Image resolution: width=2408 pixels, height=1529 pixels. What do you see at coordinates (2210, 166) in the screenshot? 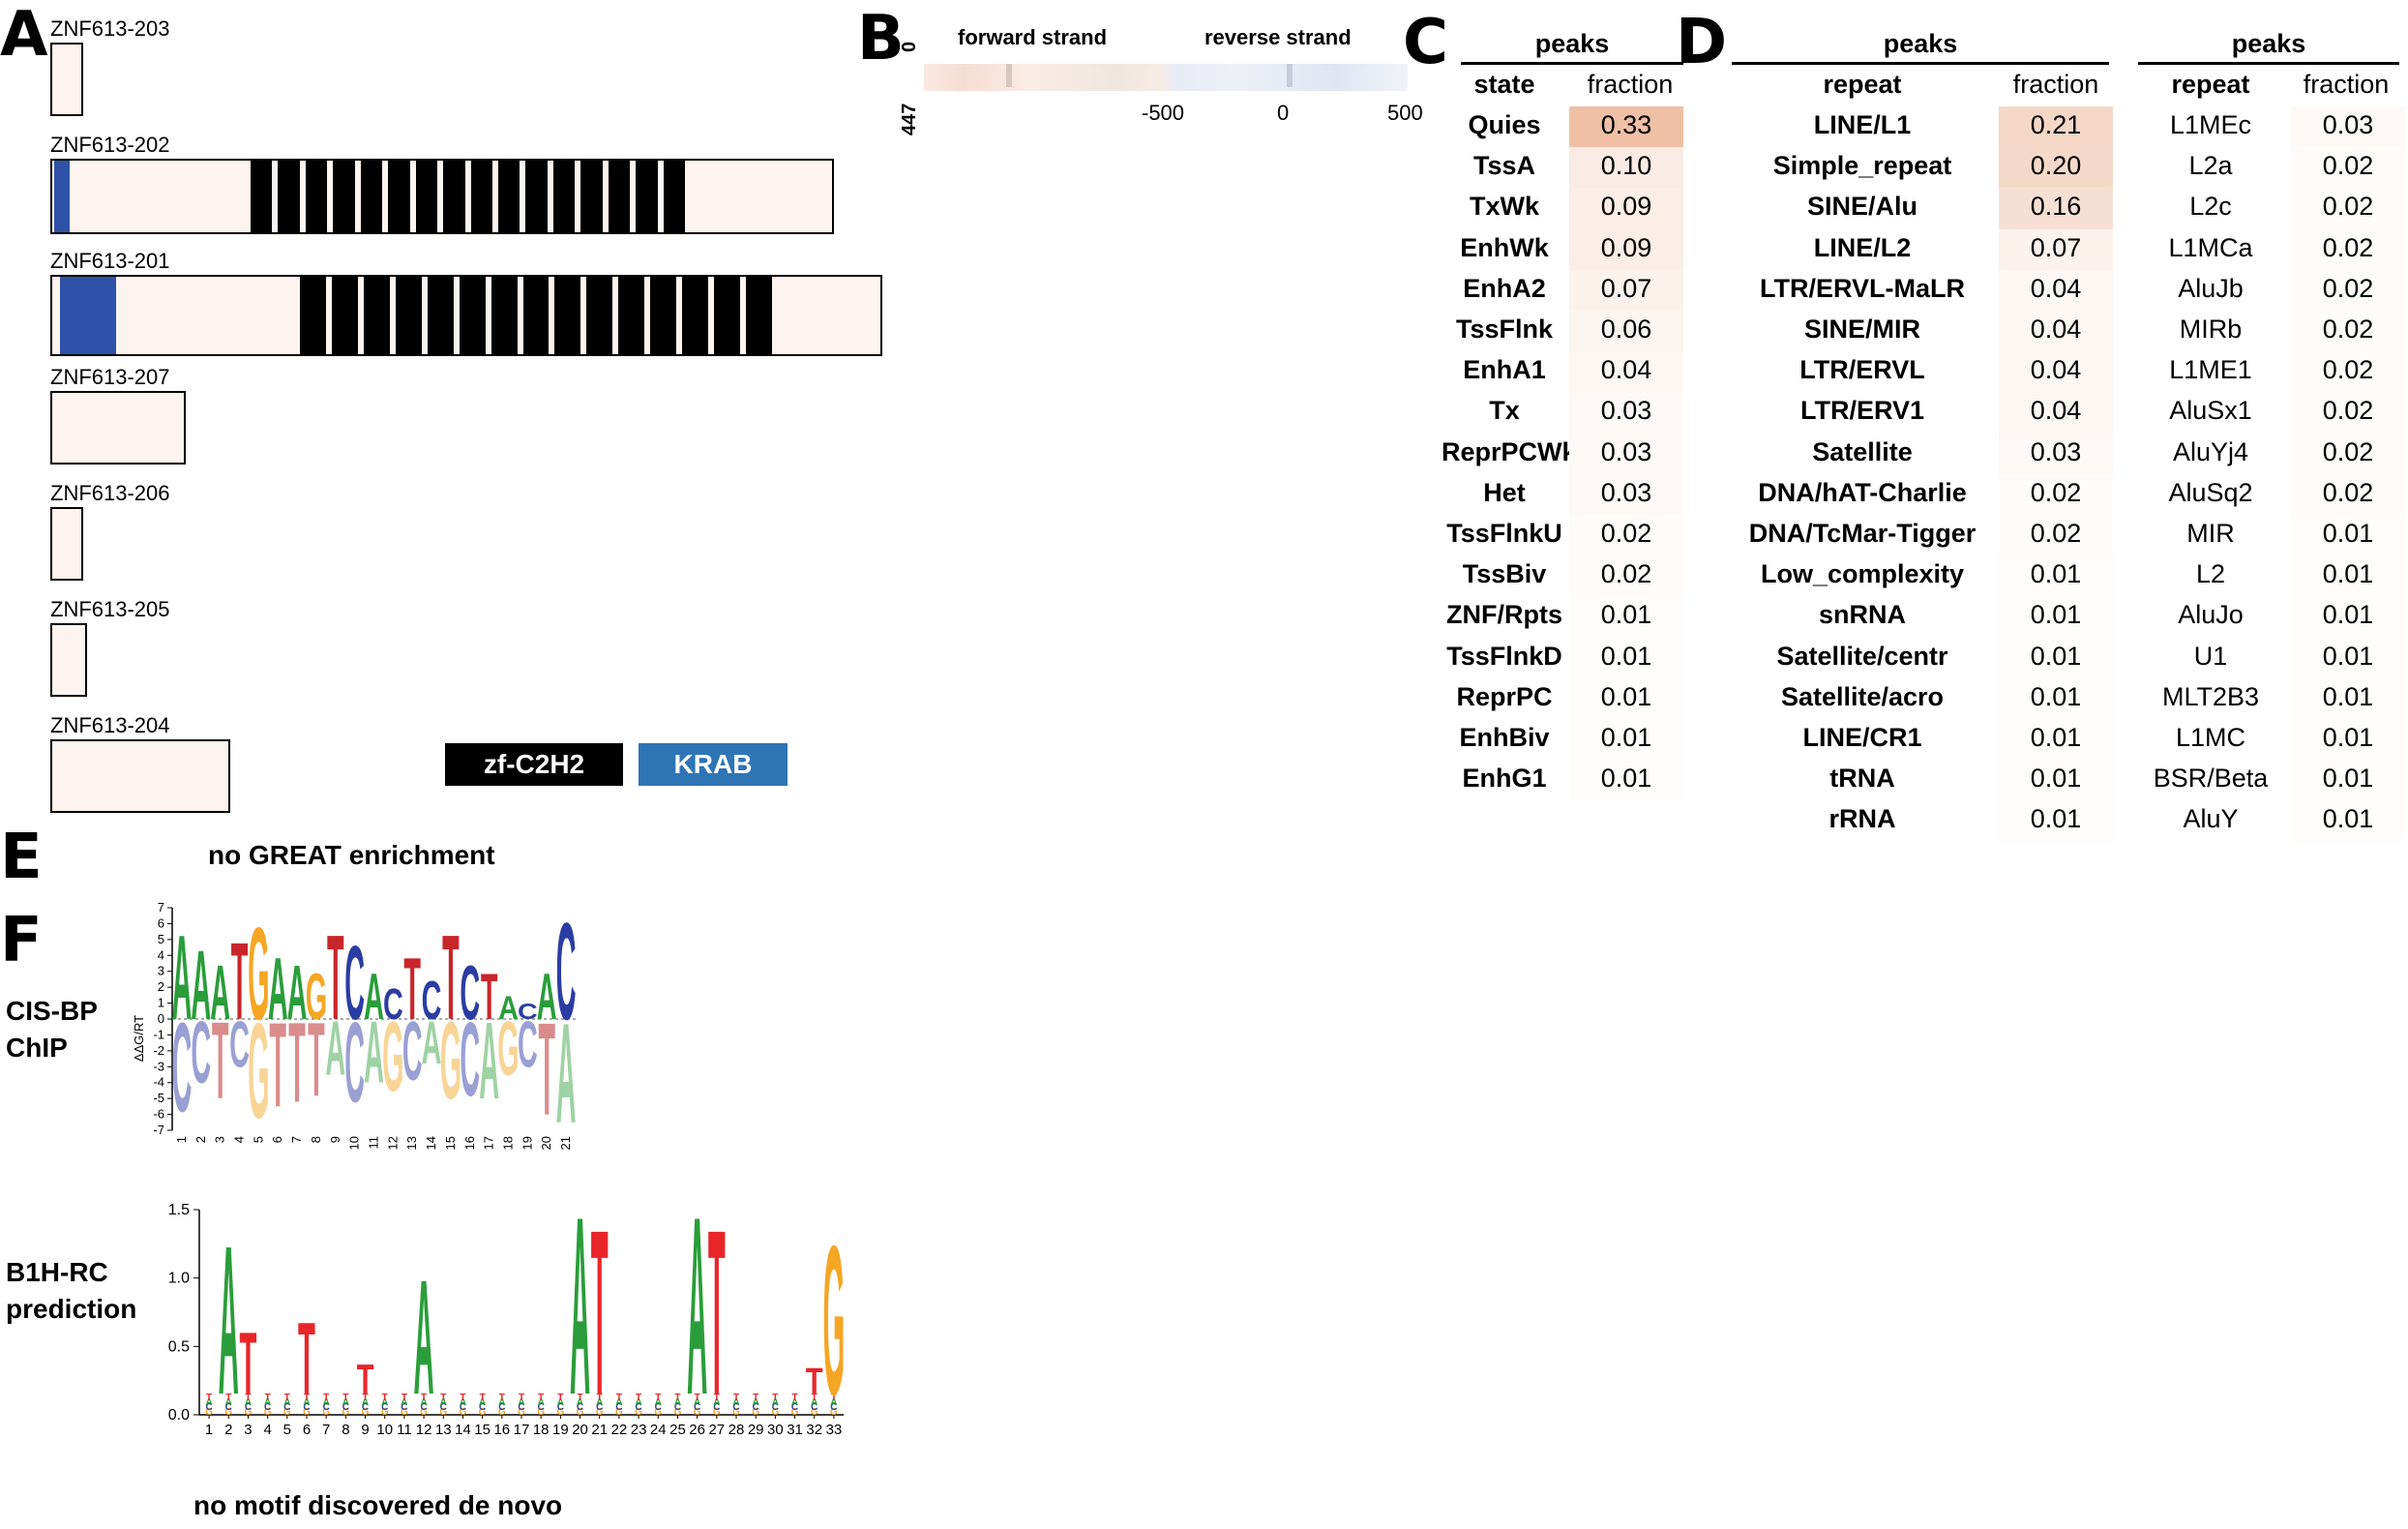
I see `panel-d2-row-name: L2a` at bounding box center [2210, 166].